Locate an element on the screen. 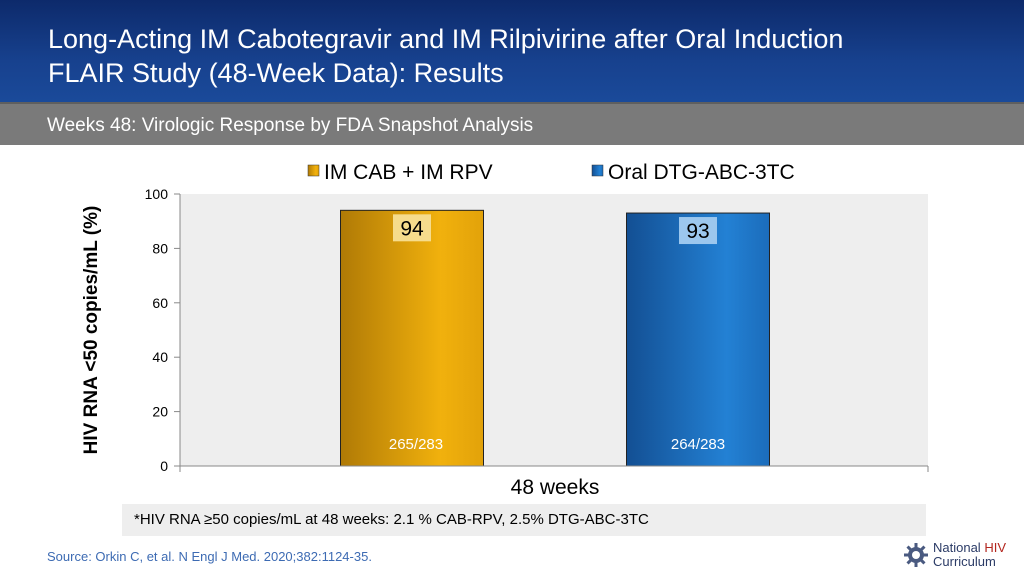 Image resolution: width=1024 pixels, height=576 pixels. logo-text: National HIV Curriculum is located at coordinates (969, 555).